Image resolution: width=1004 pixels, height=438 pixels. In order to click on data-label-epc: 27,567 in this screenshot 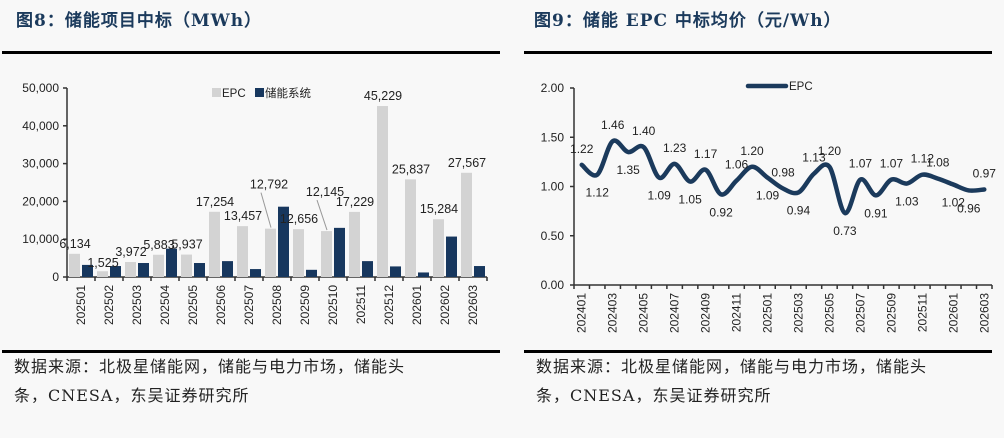, I will do `click(467, 163)`.